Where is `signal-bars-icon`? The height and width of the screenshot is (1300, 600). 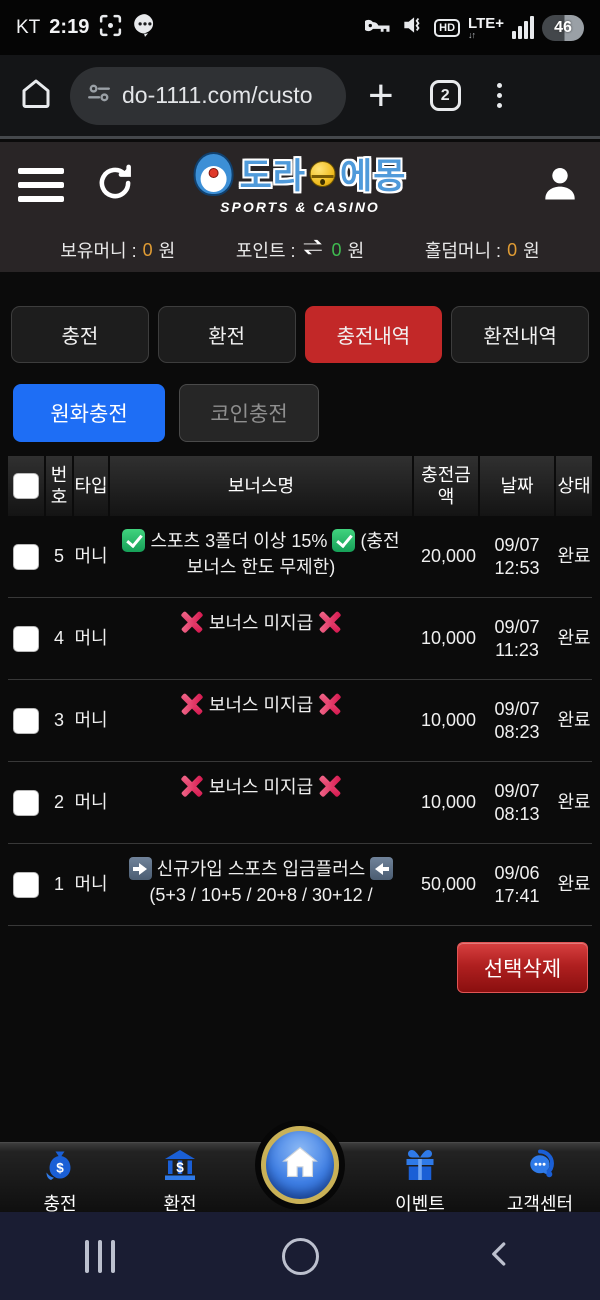 signal-bars-icon is located at coordinates (523, 27).